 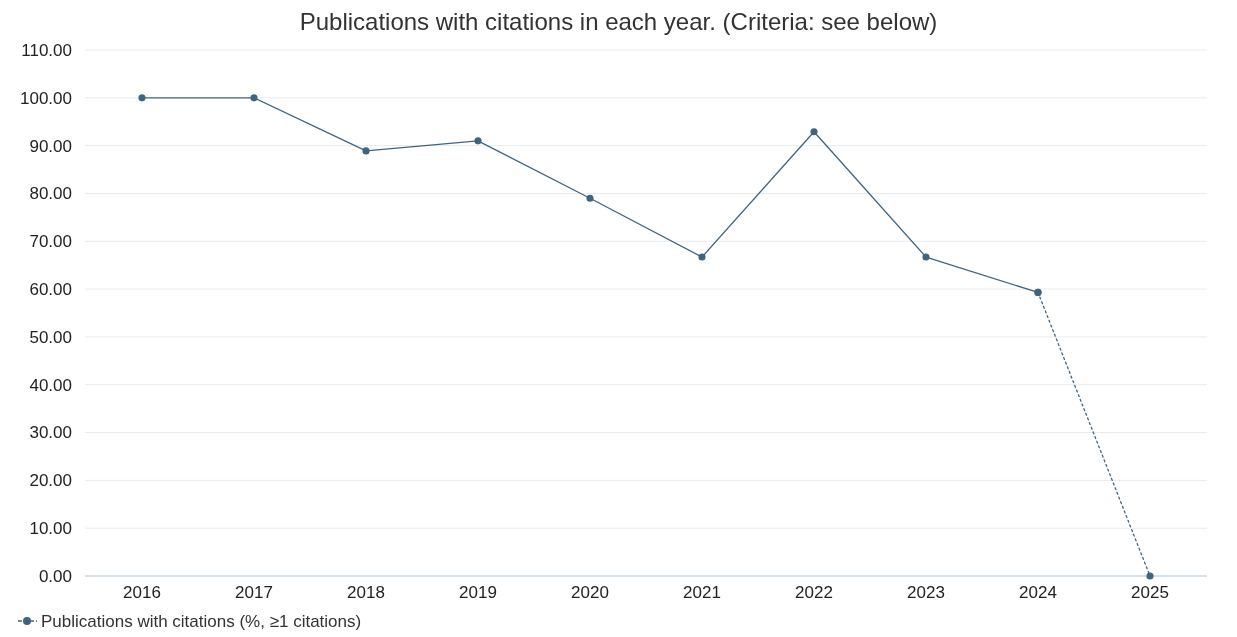 What do you see at coordinates (50, 146) in the screenshot?
I see `y-tick-label: 90.00` at bounding box center [50, 146].